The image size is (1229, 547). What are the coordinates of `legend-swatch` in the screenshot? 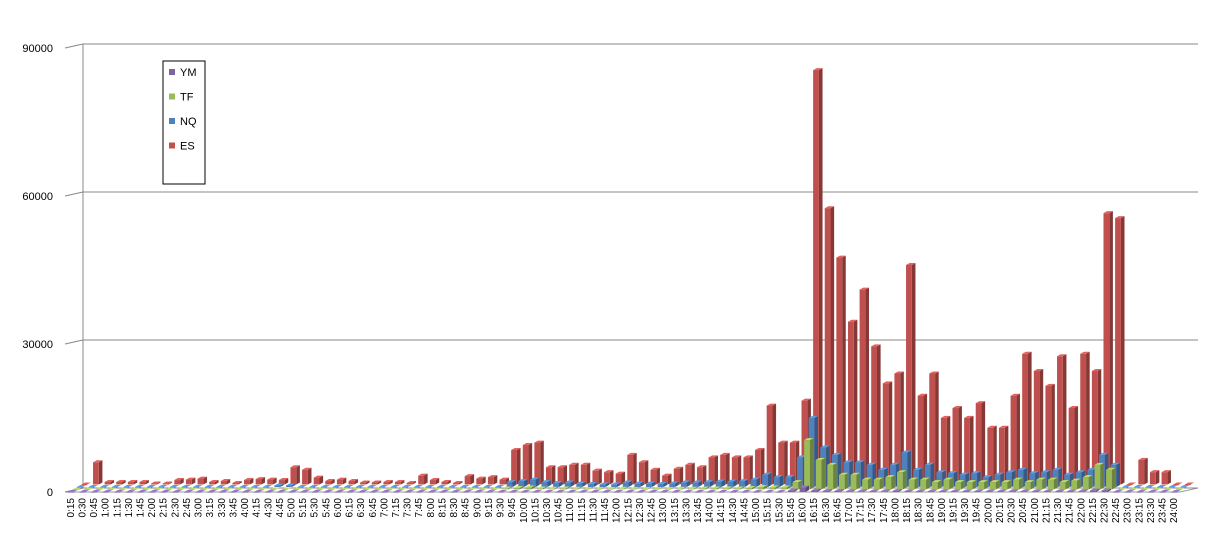 It's located at (172, 121).